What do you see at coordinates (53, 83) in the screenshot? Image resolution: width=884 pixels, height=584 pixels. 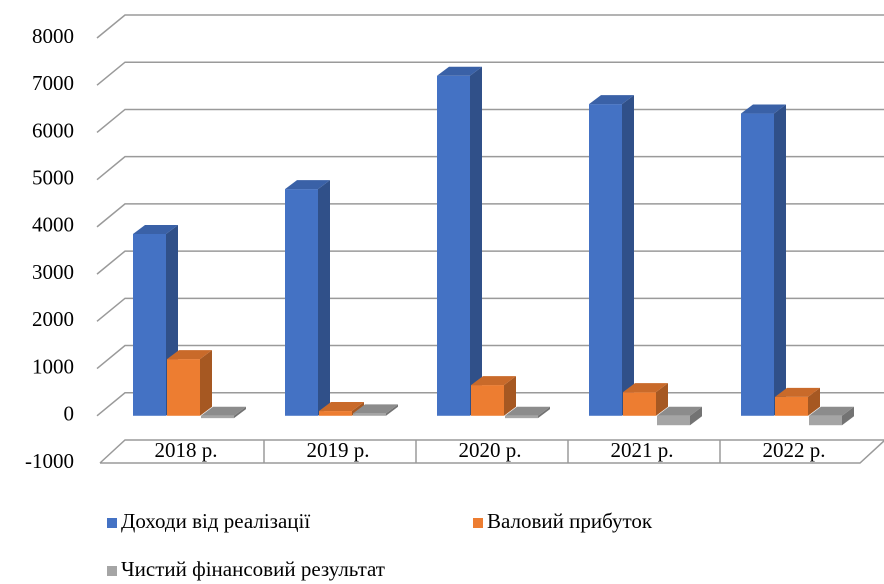 I see `y-tick-label: 7000` at bounding box center [53, 83].